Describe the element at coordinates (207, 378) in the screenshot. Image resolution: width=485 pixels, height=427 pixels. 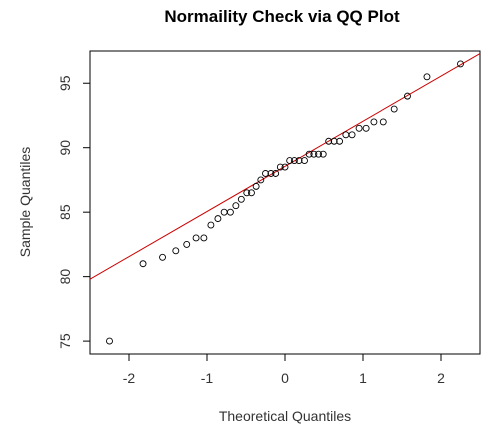
I see `x-tick-label: -1` at that location.